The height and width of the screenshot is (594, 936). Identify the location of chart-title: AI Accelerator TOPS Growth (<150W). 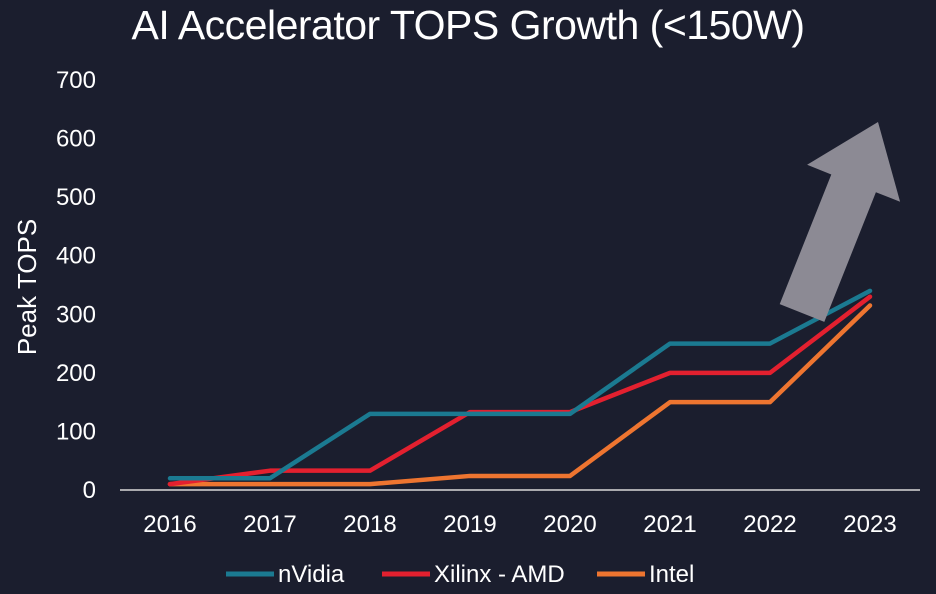
(468, 25).